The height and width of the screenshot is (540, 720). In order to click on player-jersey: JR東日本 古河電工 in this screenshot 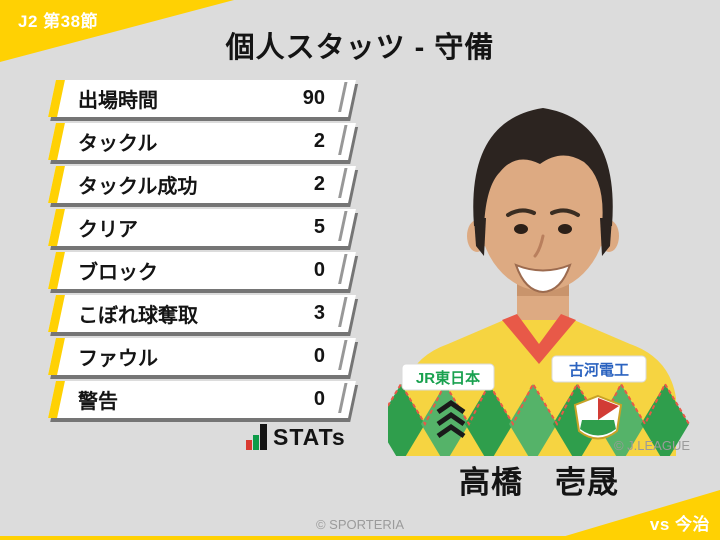, I will do `click(533, 389)`.